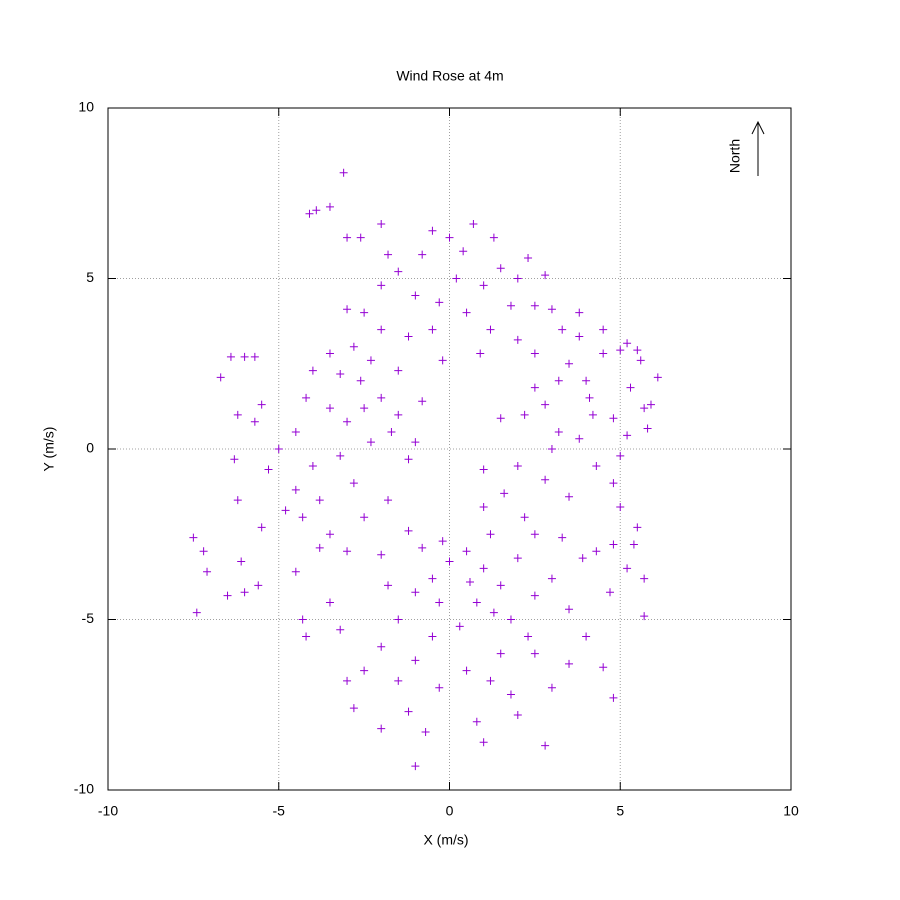  I want to click on y-tick-label: -10, so click(84, 789).